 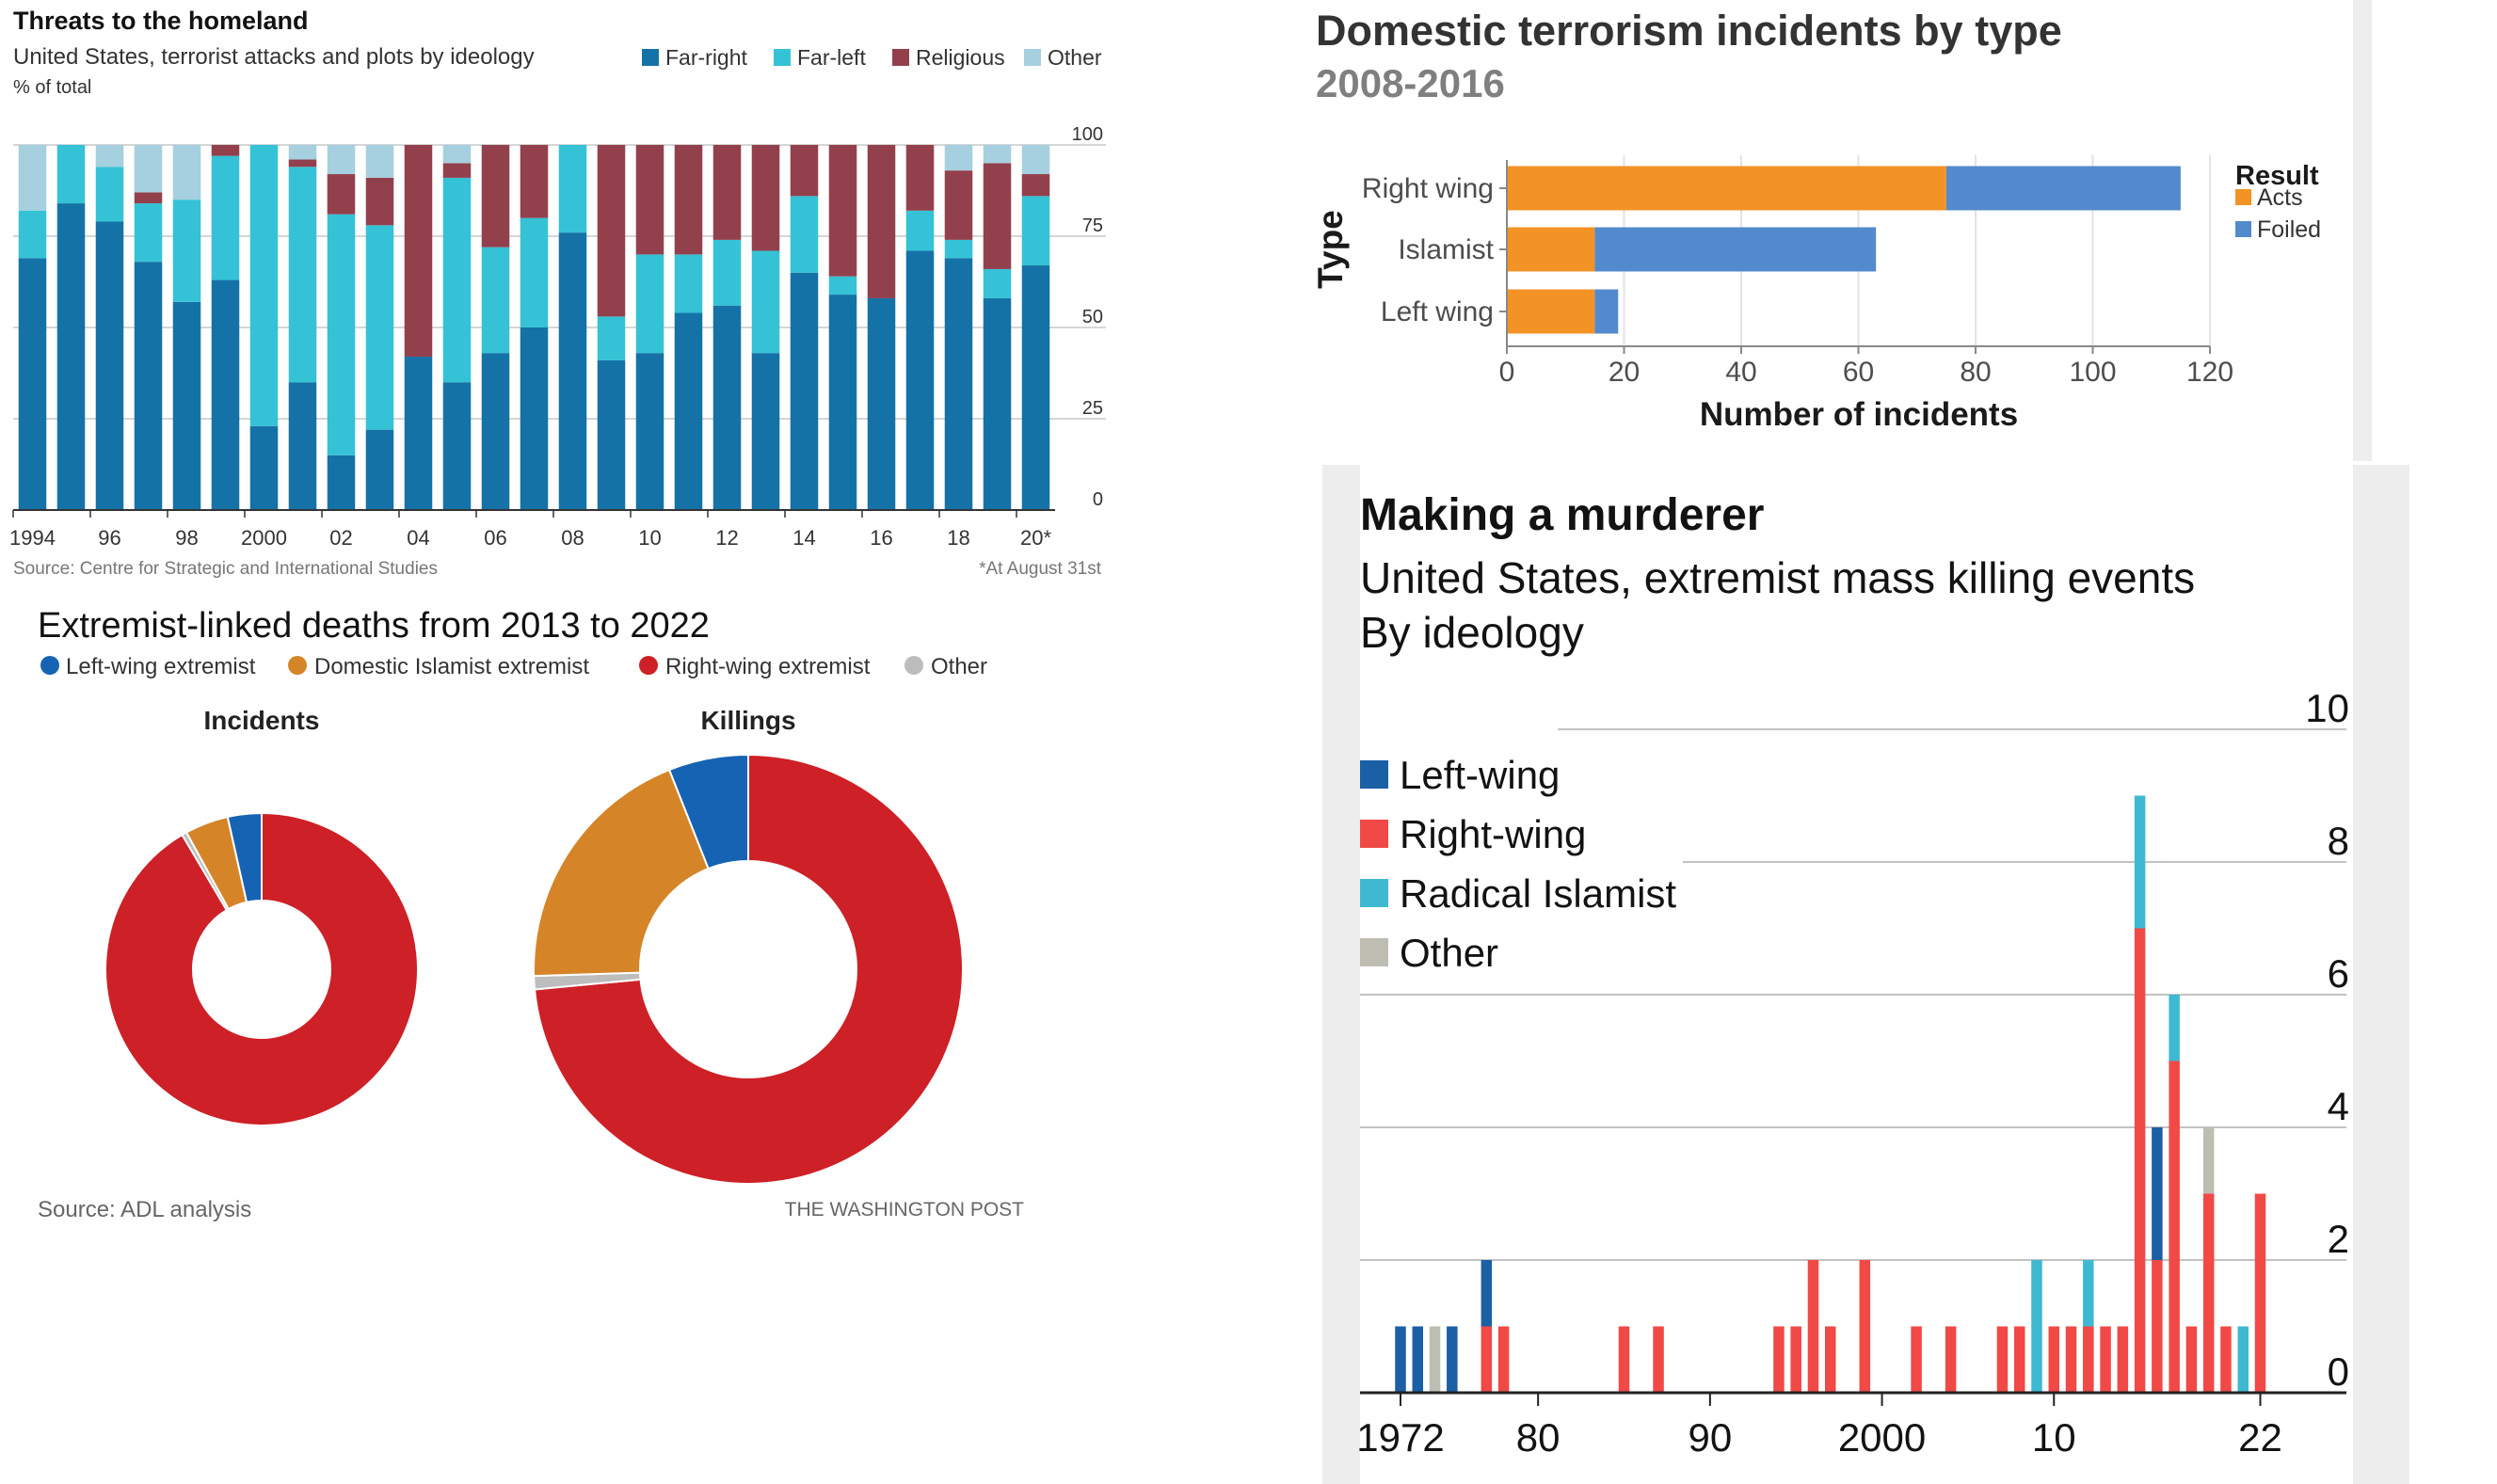 I want to click on murderer-y-tick-label: 2, so click(x=2339, y=1239).